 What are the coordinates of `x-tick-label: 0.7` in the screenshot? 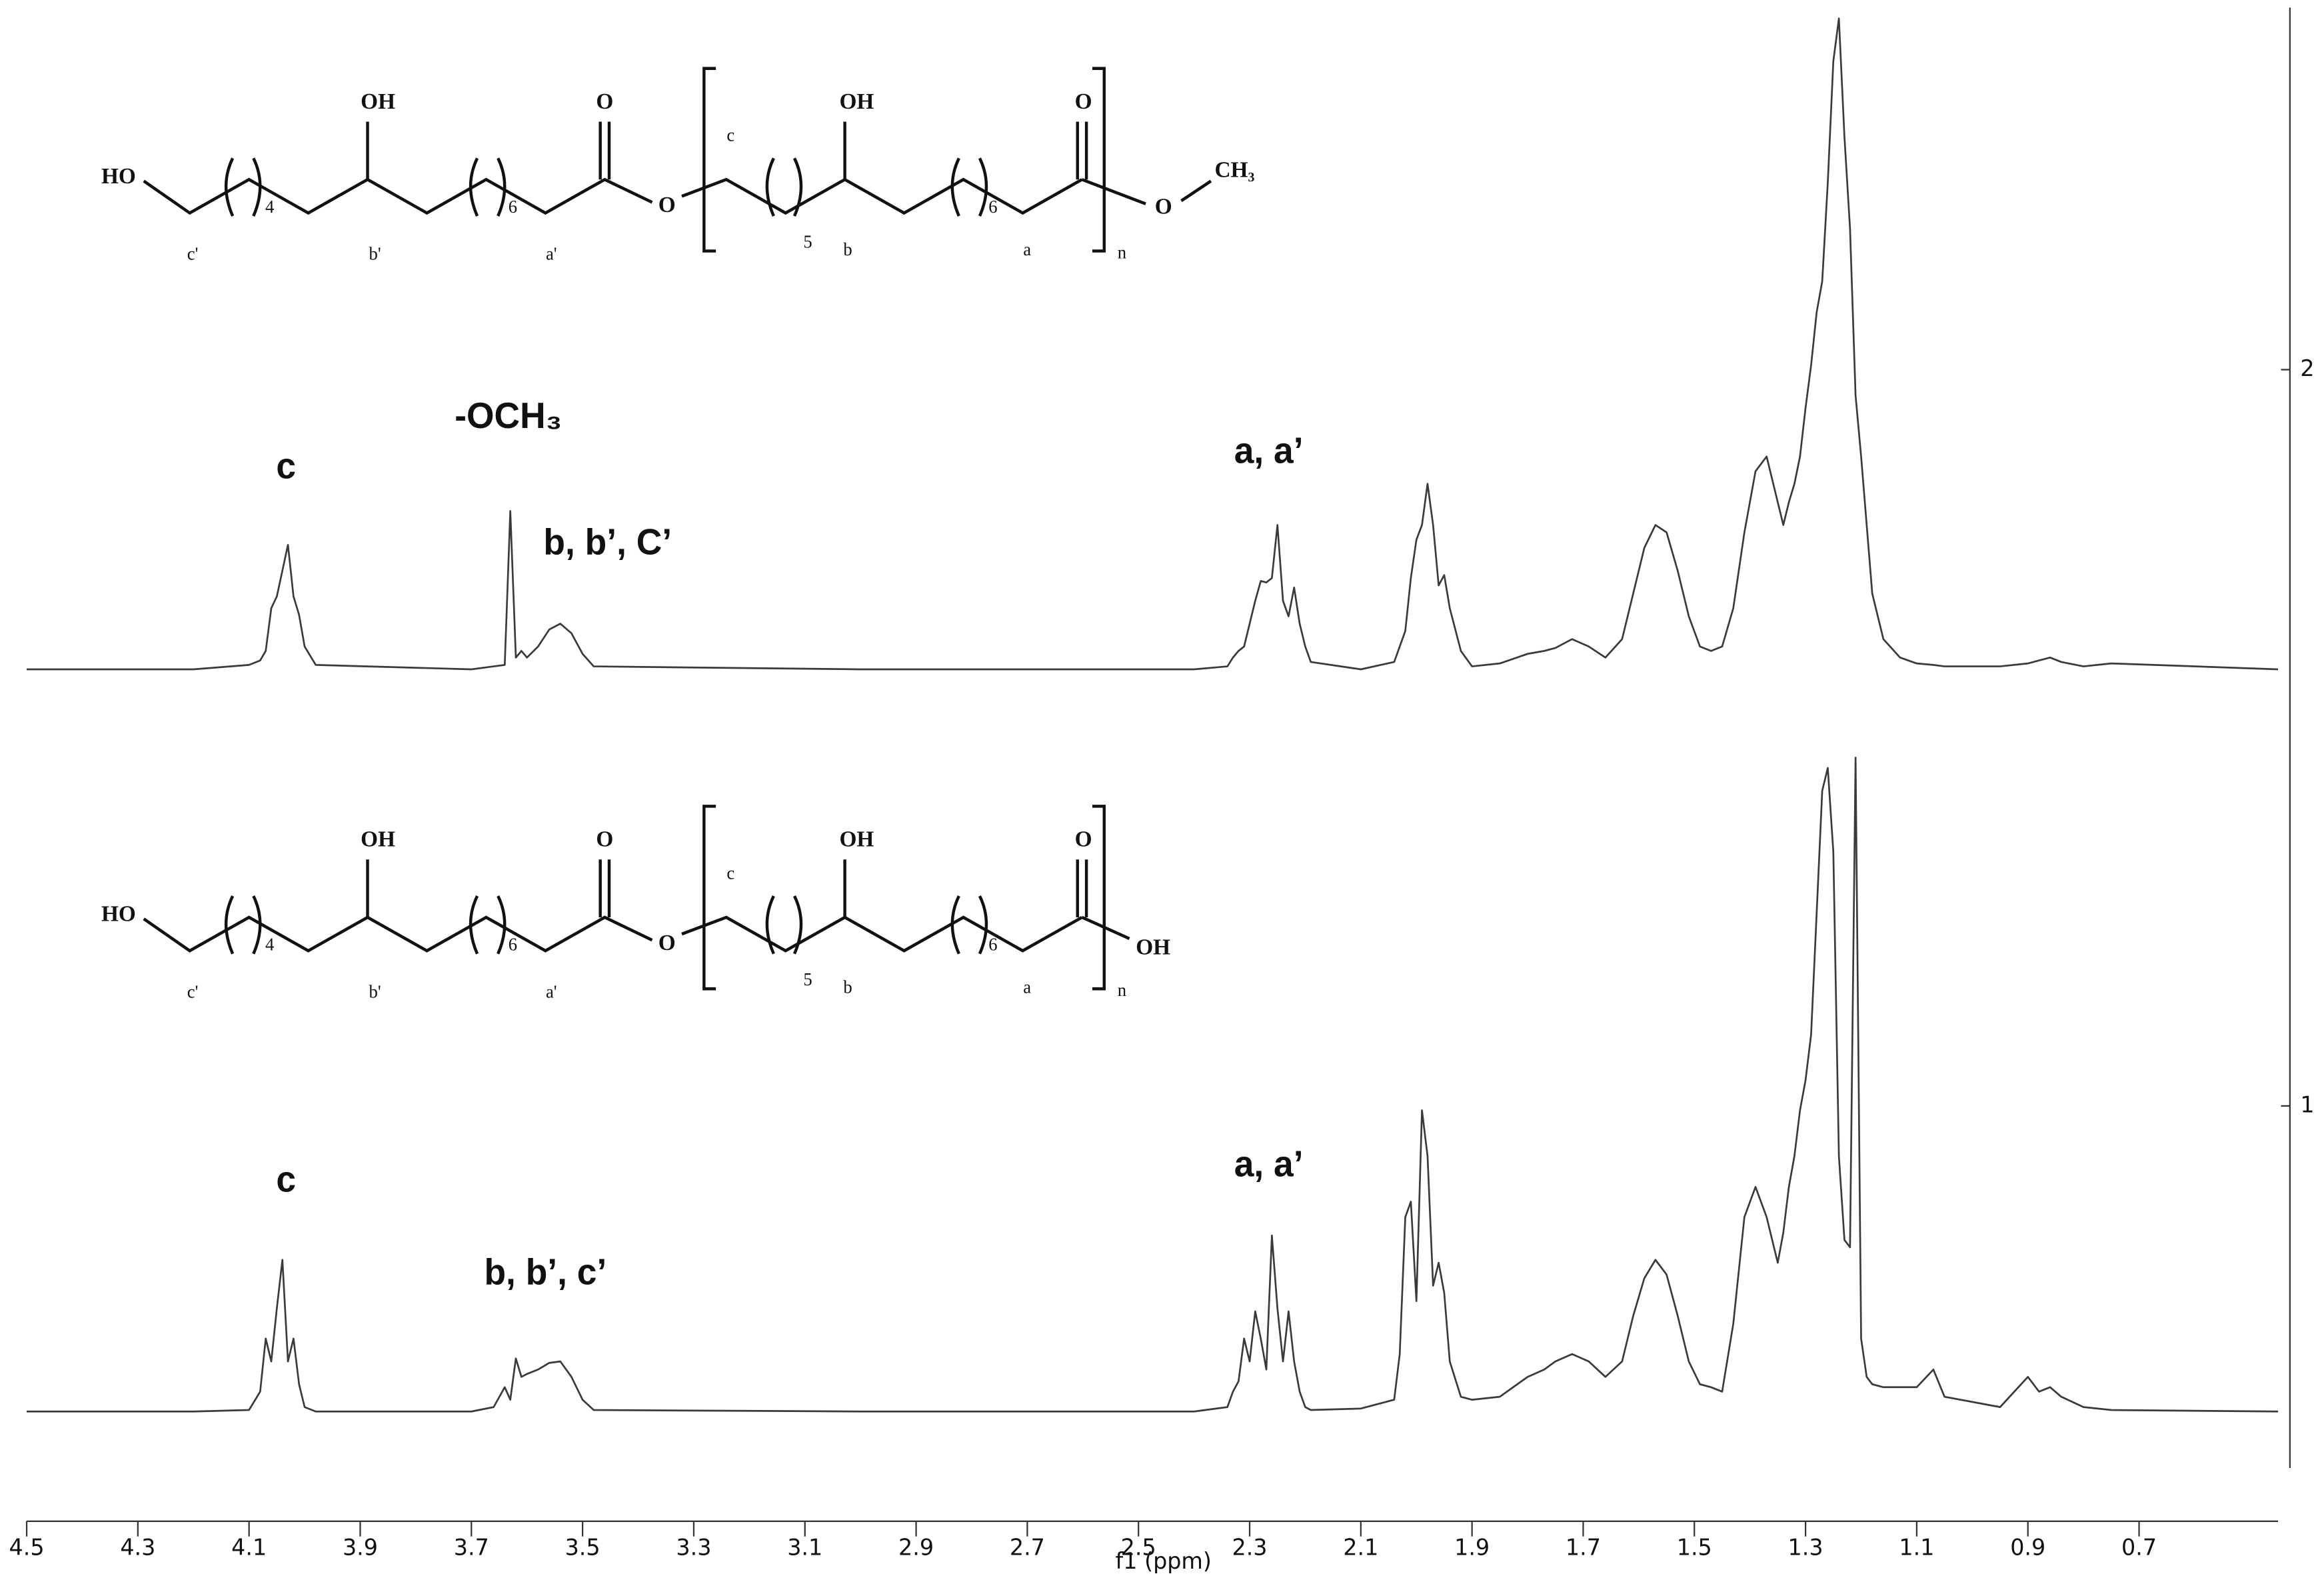 It's located at (2139, 1547).